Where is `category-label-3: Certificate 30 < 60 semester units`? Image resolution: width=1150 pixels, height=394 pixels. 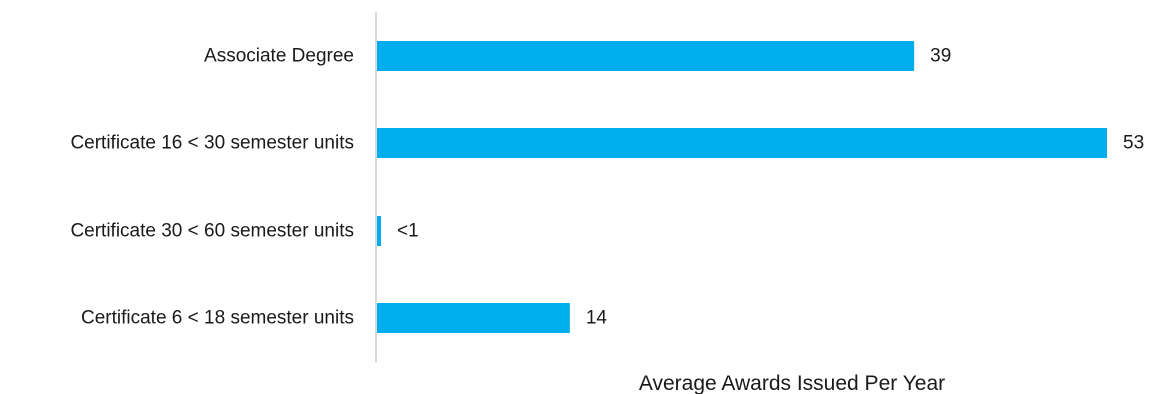 category-label-3: Certificate 30 < 60 semester units is located at coordinates (212, 231).